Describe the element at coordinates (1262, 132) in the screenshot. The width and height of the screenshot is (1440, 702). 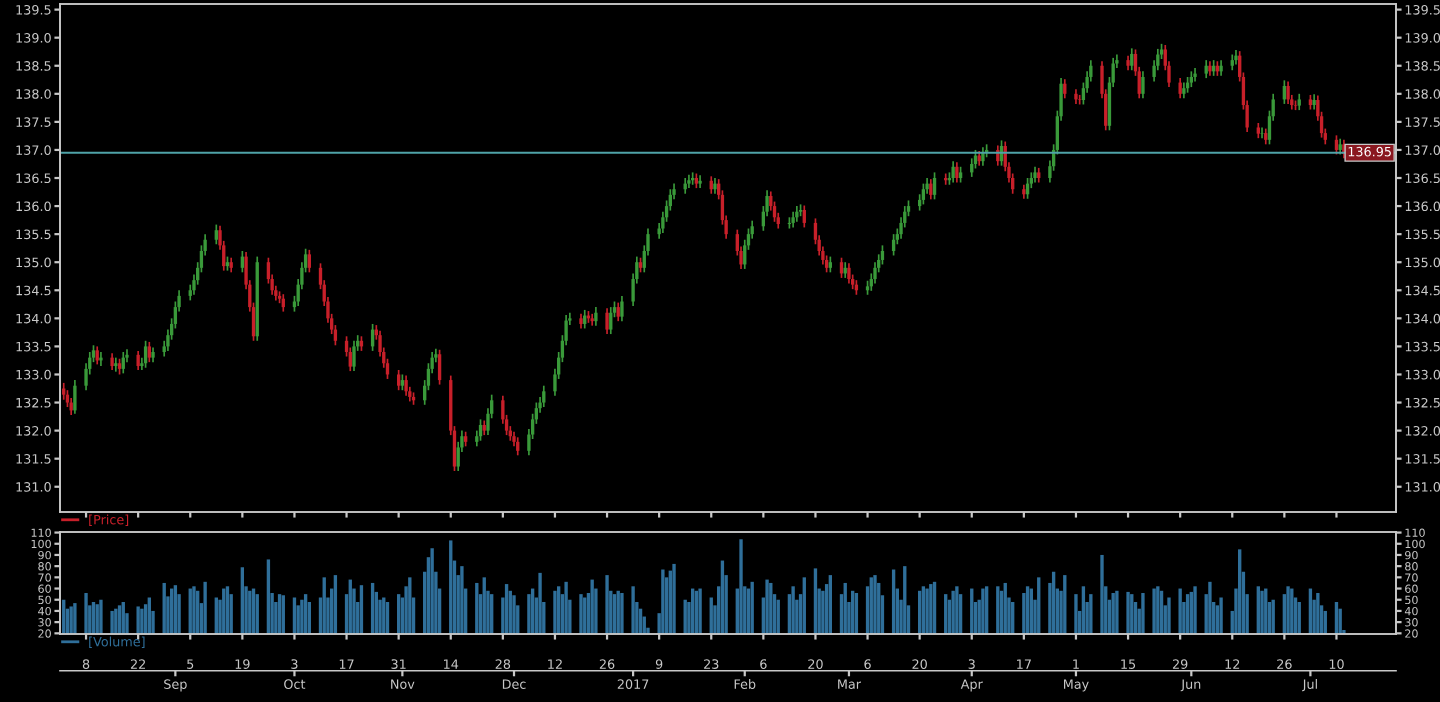
I see `candlestick` at that location.